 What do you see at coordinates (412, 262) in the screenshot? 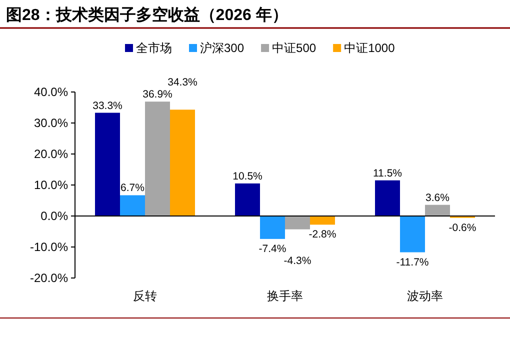
I see `data-label: -11.7%` at bounding box center [412, 262].